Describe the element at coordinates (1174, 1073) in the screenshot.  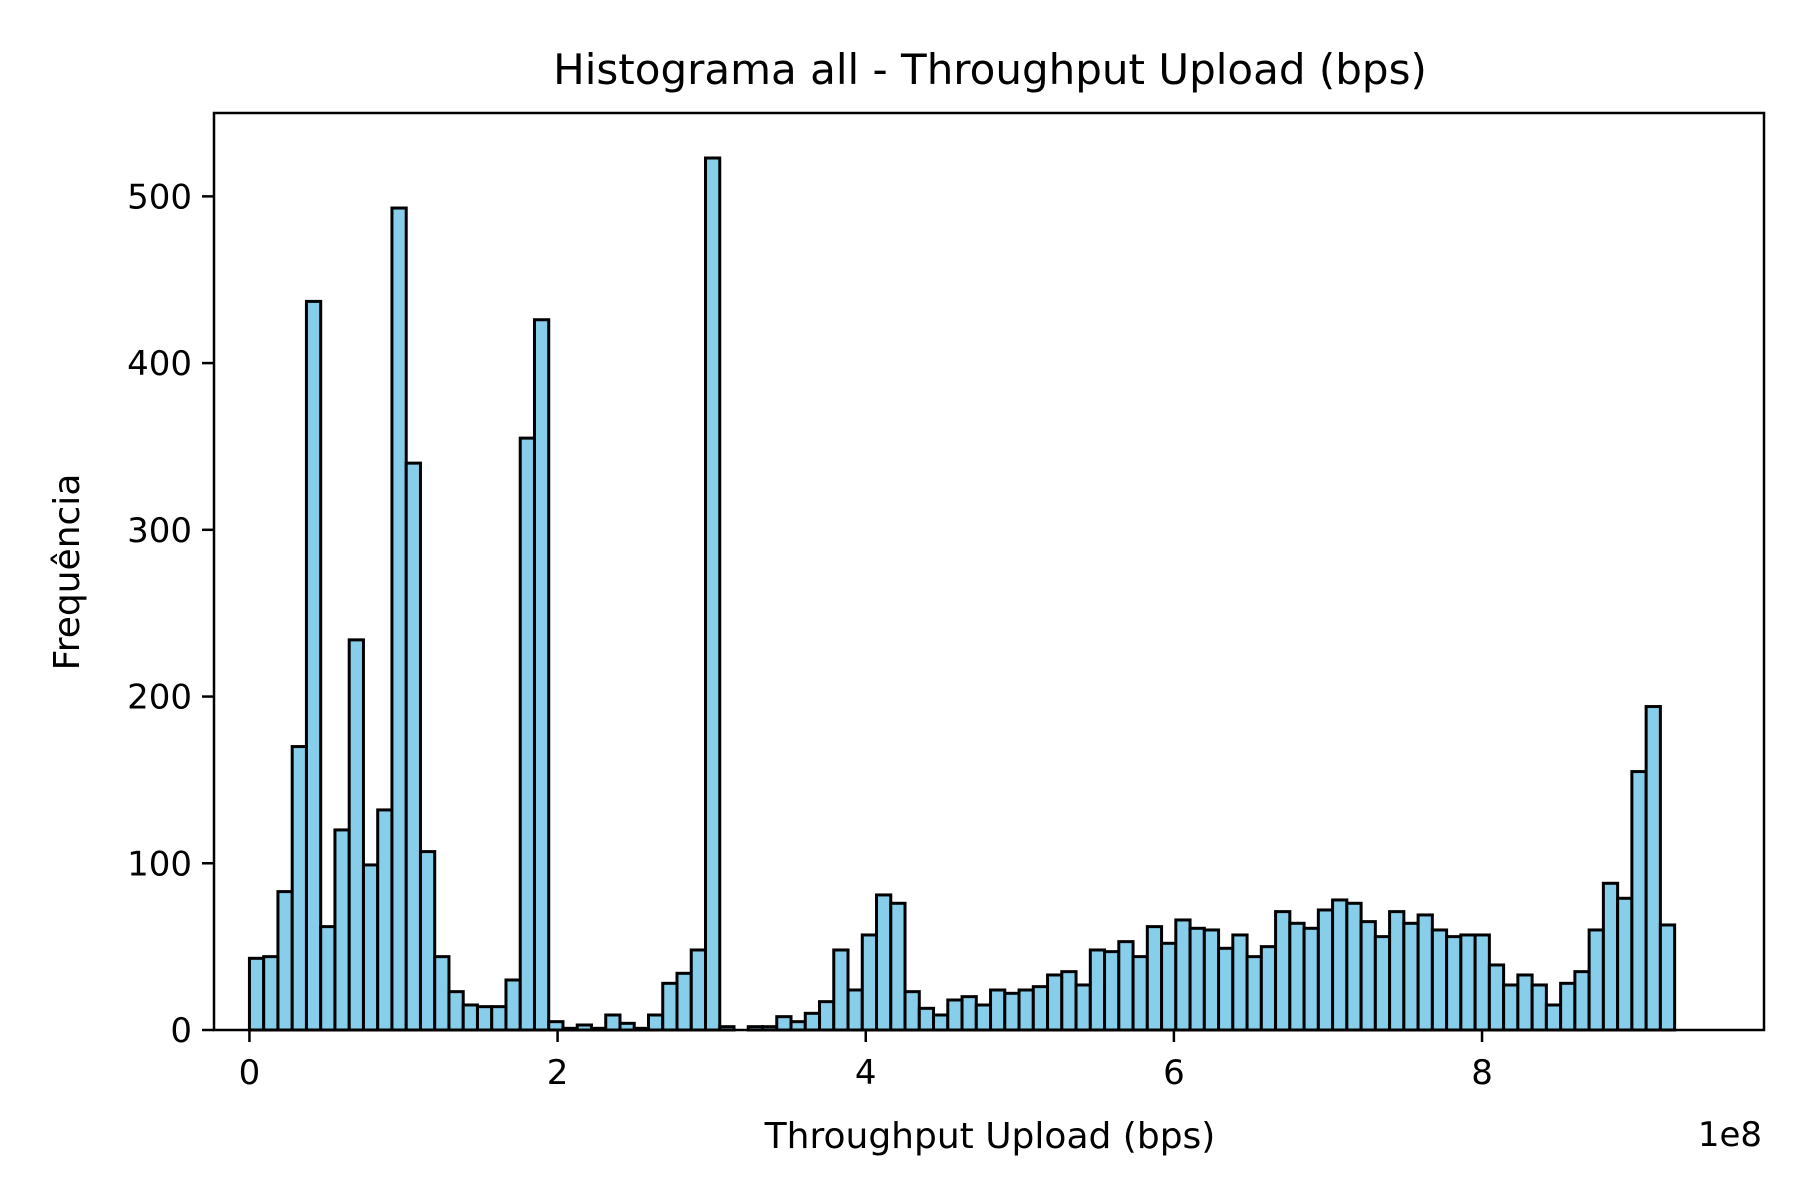
I see `x-tick-label: 6` at that location.